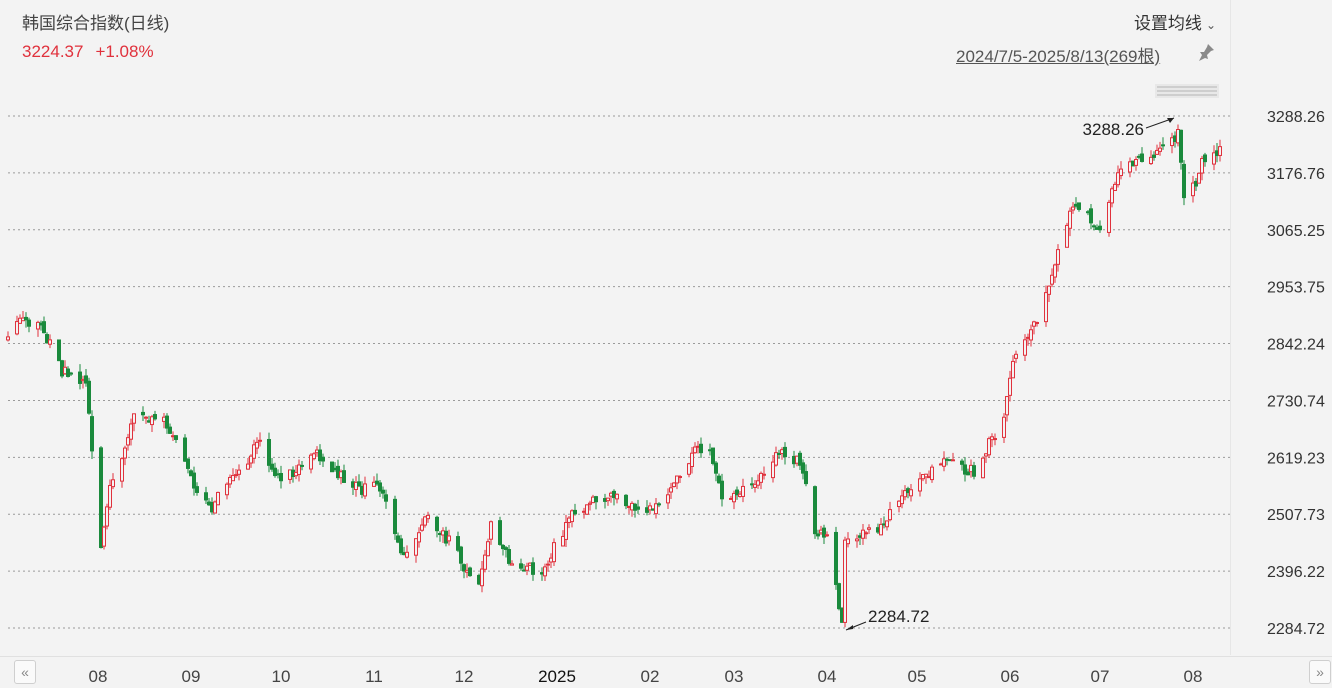  What do you see at coordinates (1320, 672) in the screenshot?
I see `double-chevron-right-icon: »` at bounding box center [1320, 672].